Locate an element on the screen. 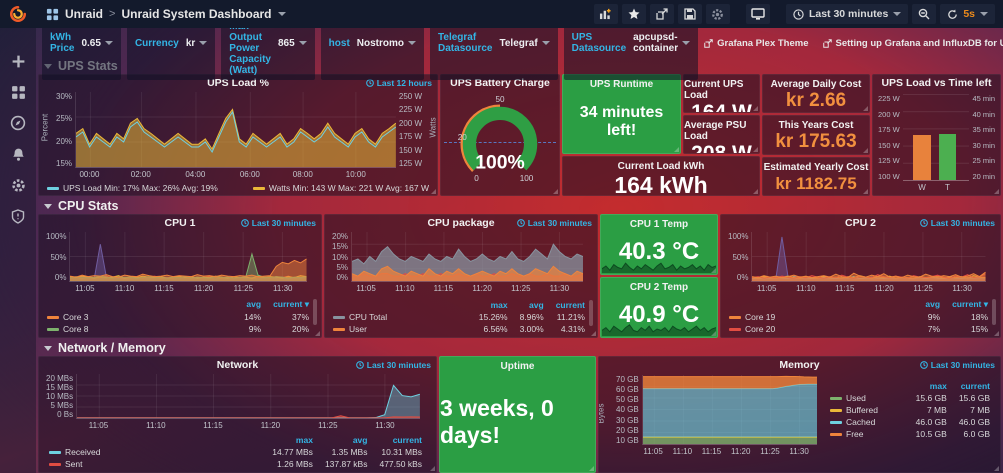  dashboard-link: Grafana Plex Theme is located at coordinates (756, 43).